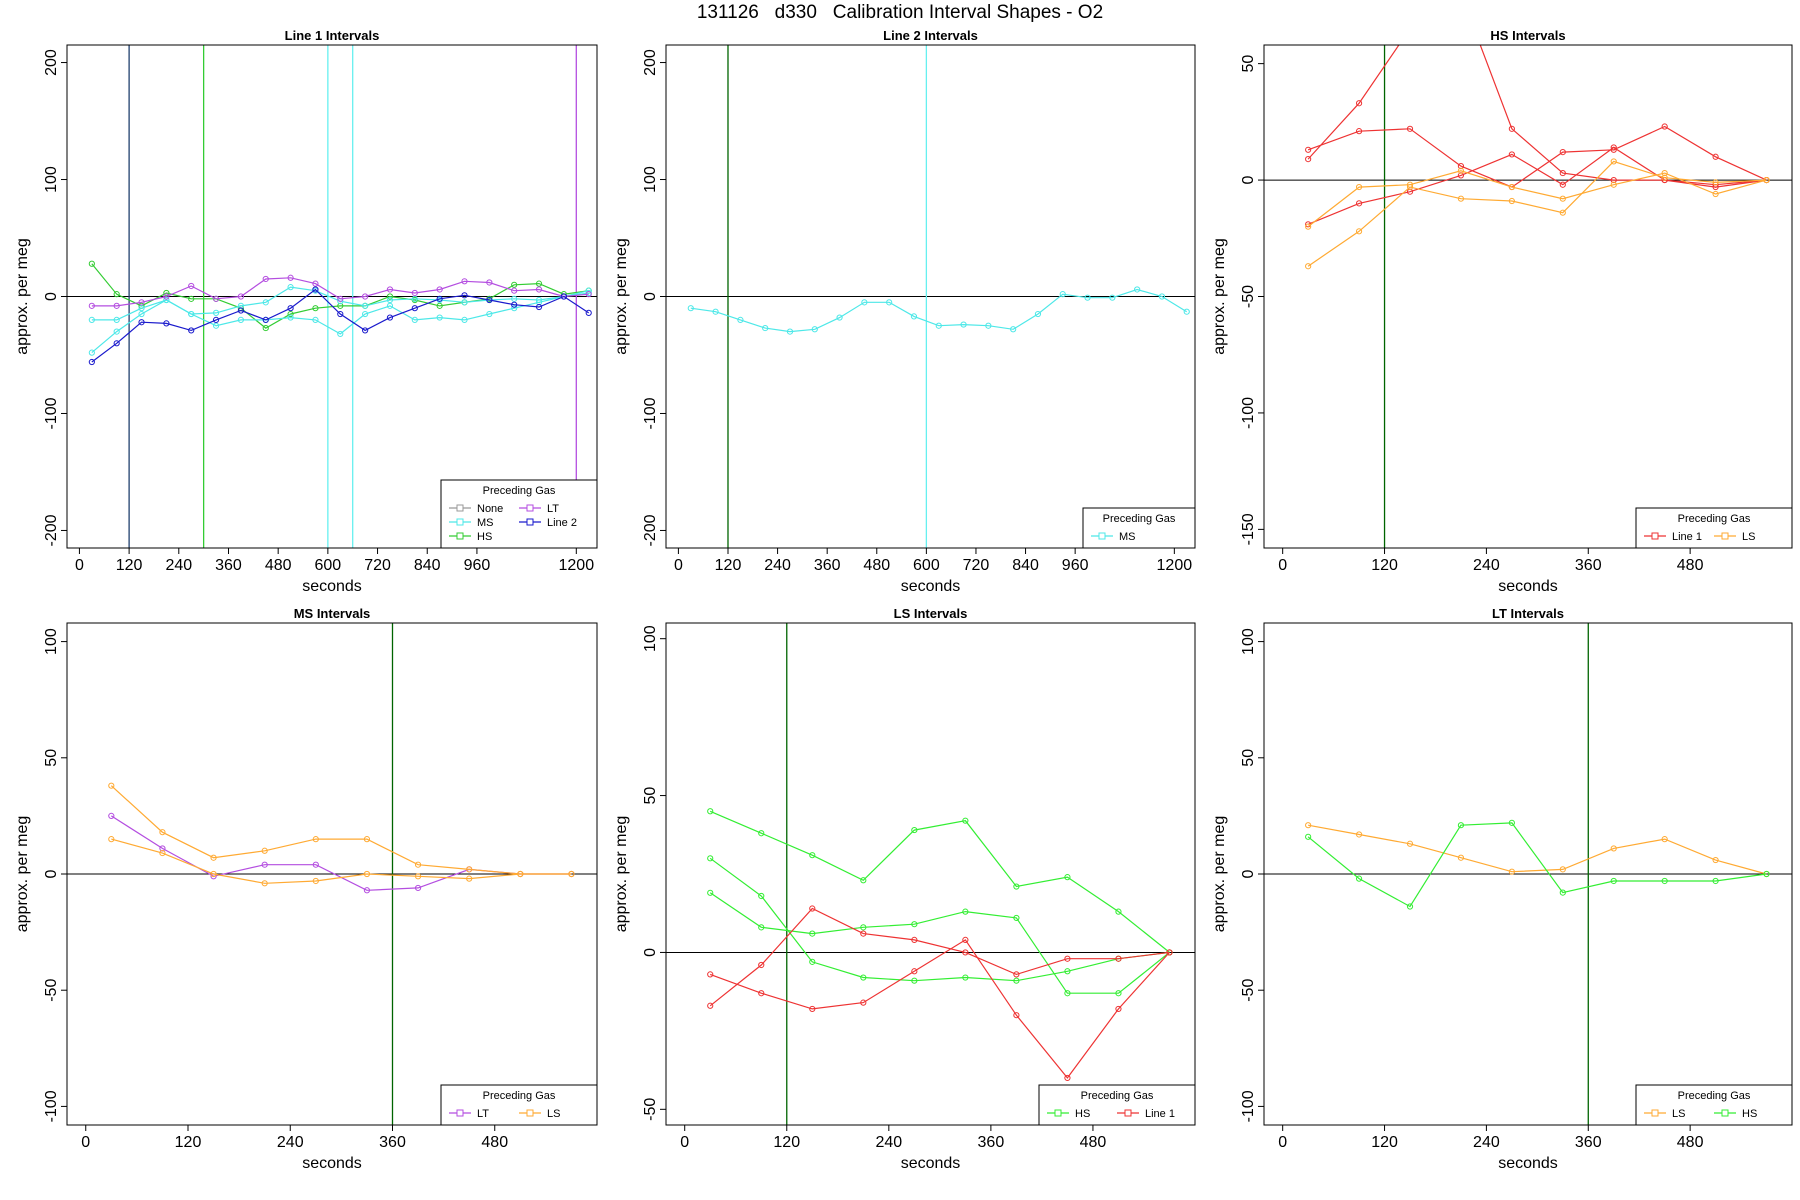 Image resolution: width=1800 pixels, height=1200 pixels. What do you see at coordinates (562, 523) in the screenshot?
I see `legend-entry-line-2: Line 2` at bounding box center [562, 523].